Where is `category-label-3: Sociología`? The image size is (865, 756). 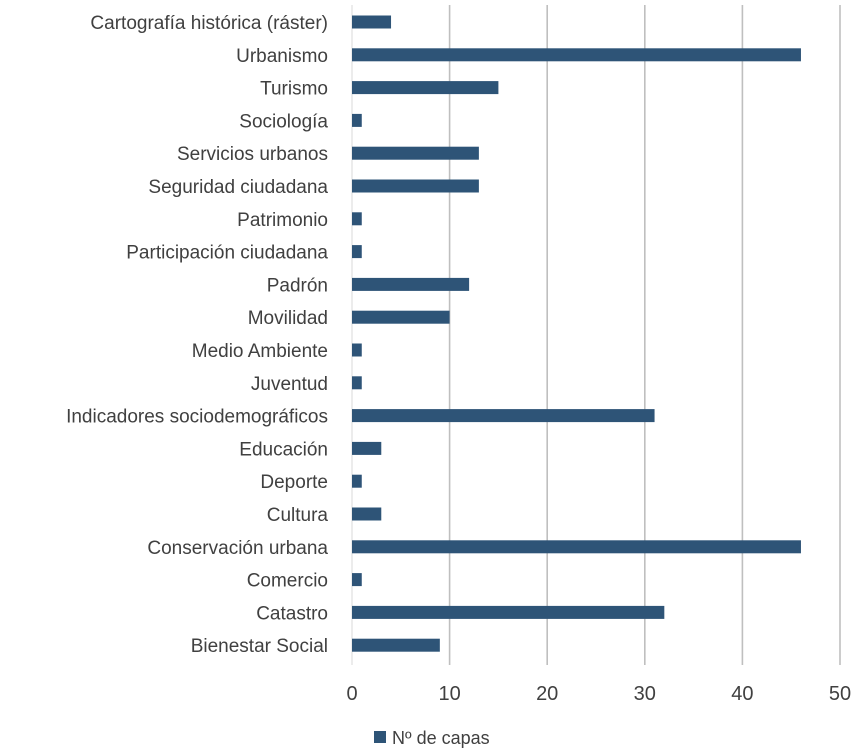
category-label-3: Sociología is located at coordinates (283, 121).